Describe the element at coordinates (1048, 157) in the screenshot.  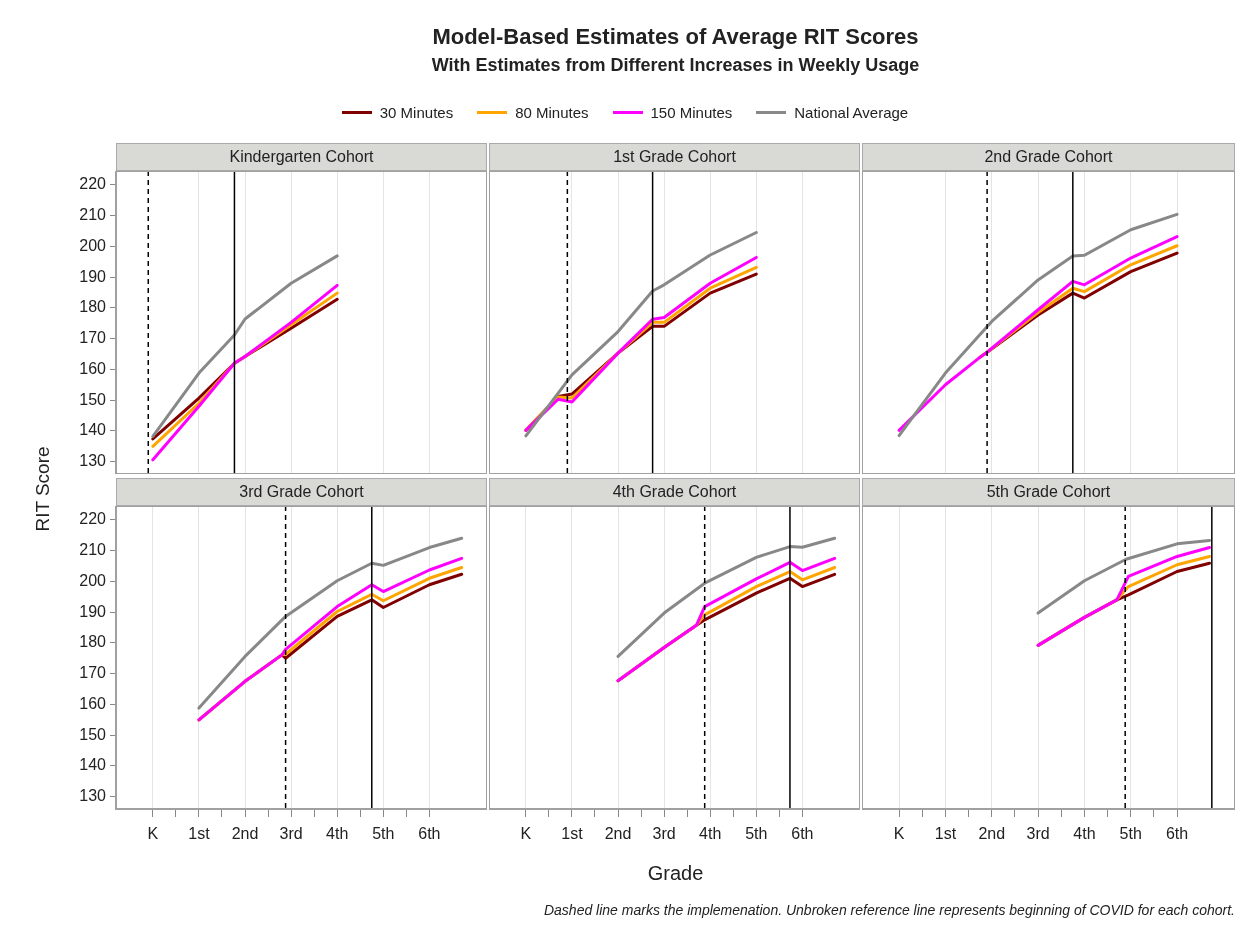
I see `chart-title: 2nd Grade Cohort` at that location.